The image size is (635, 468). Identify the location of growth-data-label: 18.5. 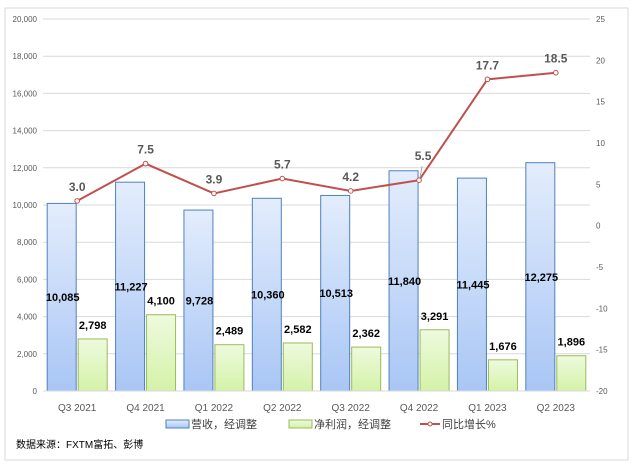
(556, 59).